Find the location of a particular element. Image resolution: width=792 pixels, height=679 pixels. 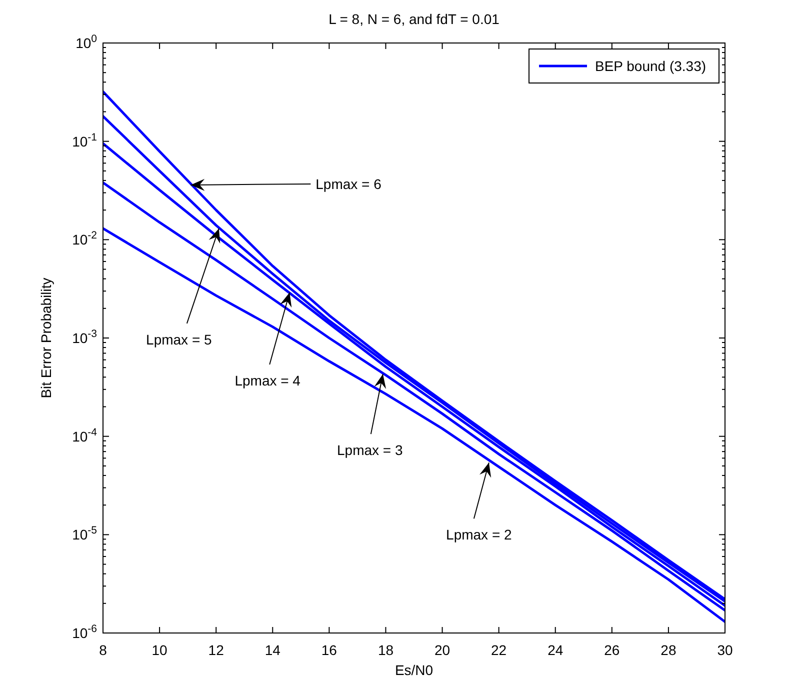

y-tick-label: 10$^{-6}$ is located at coordinates (85, 632).